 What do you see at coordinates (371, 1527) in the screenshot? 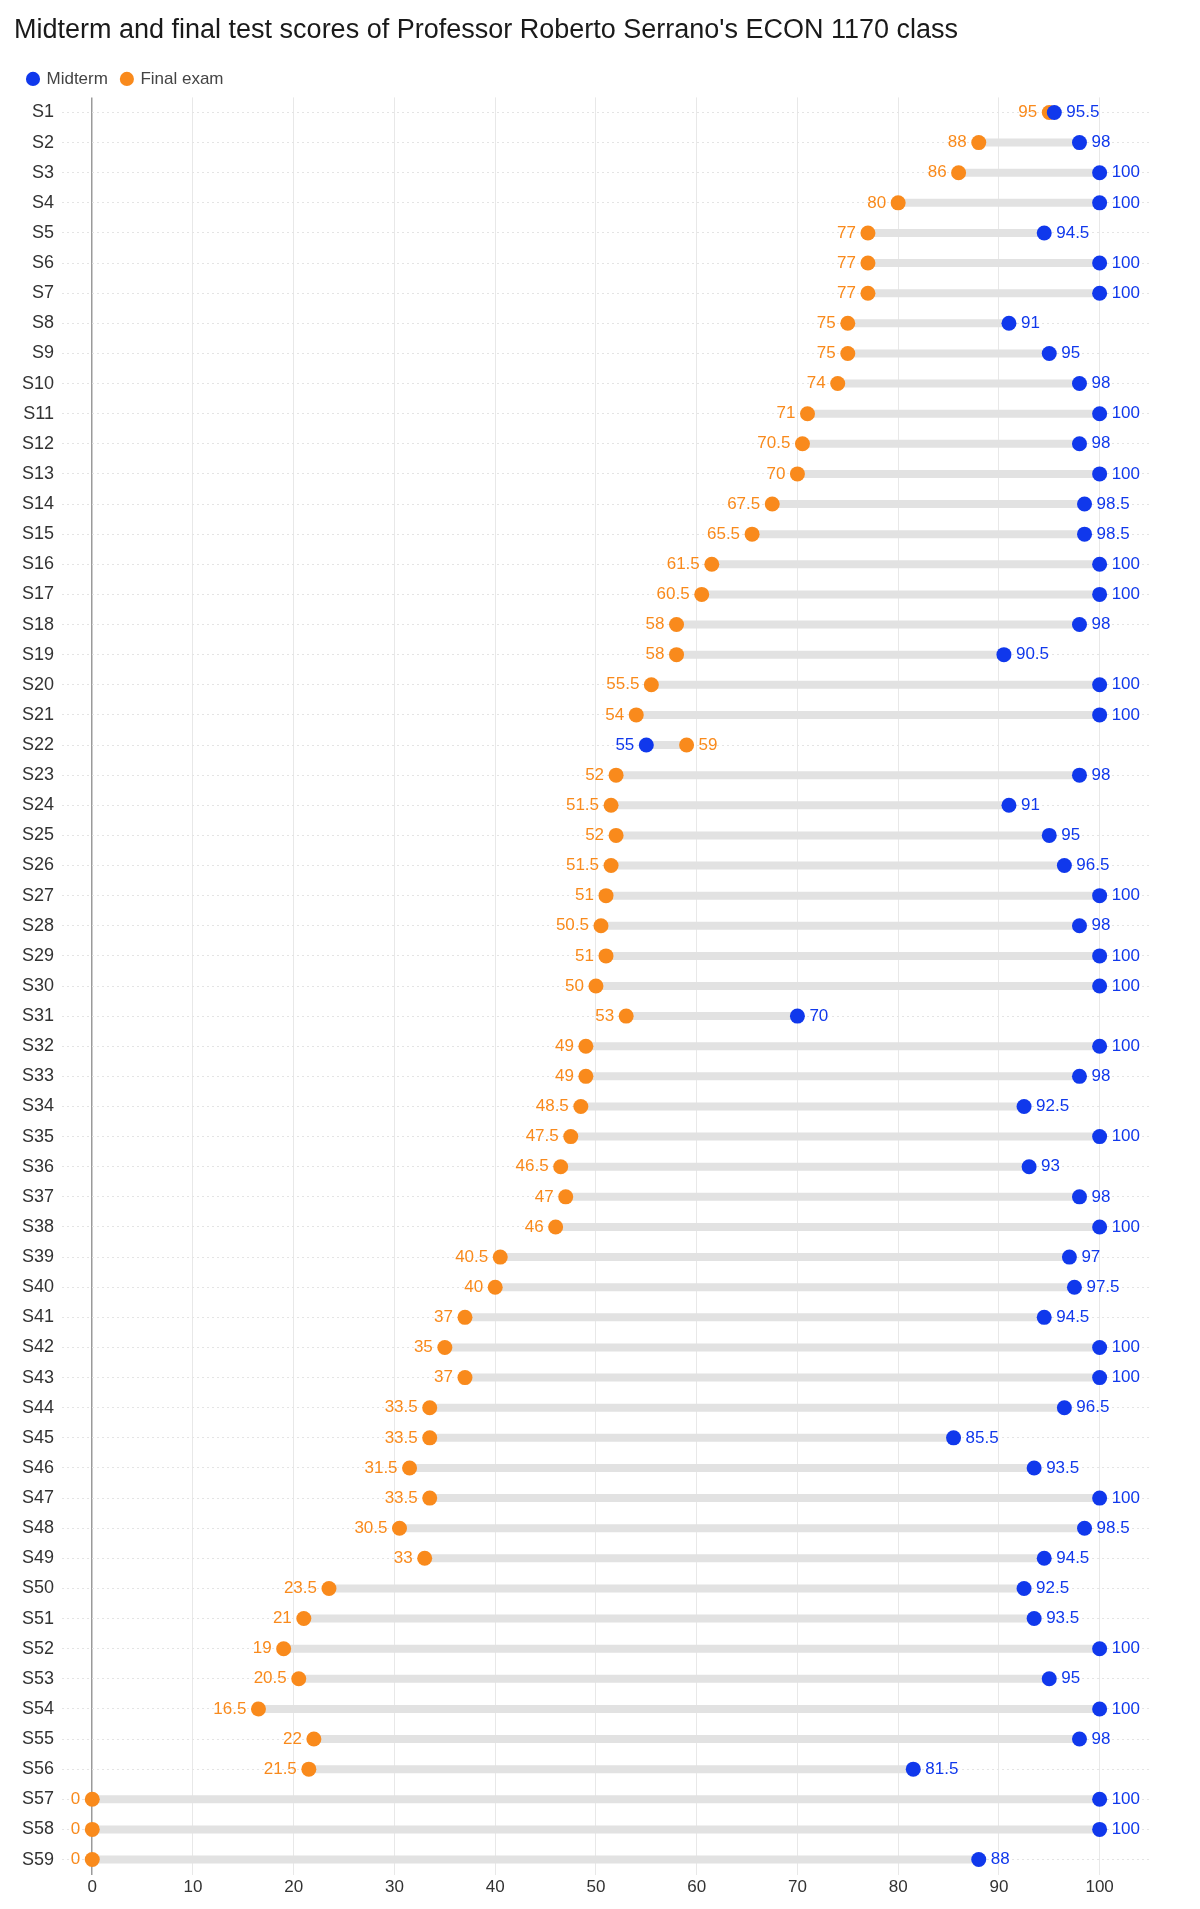
I see `data-label: 30.5` at bounding box center [371, 1527].